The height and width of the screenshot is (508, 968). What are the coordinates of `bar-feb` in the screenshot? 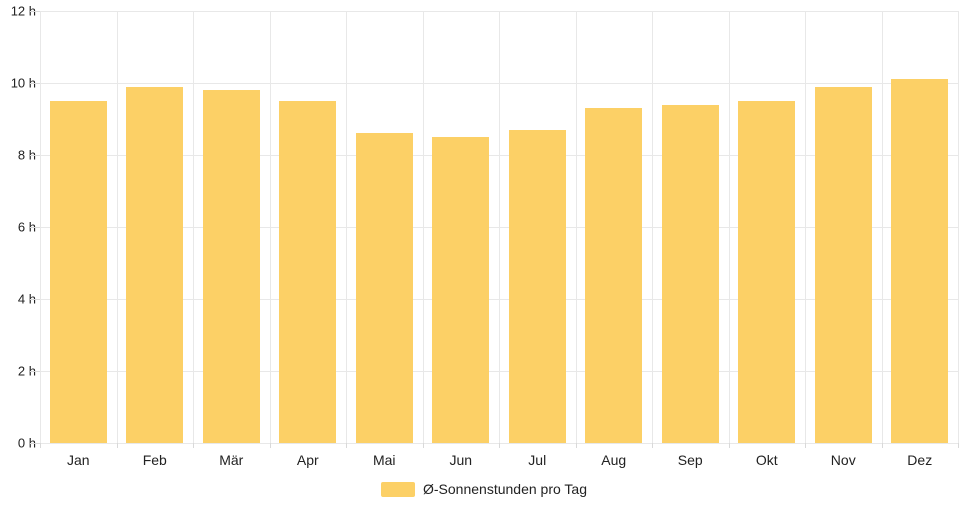 It's located at (155, 264).